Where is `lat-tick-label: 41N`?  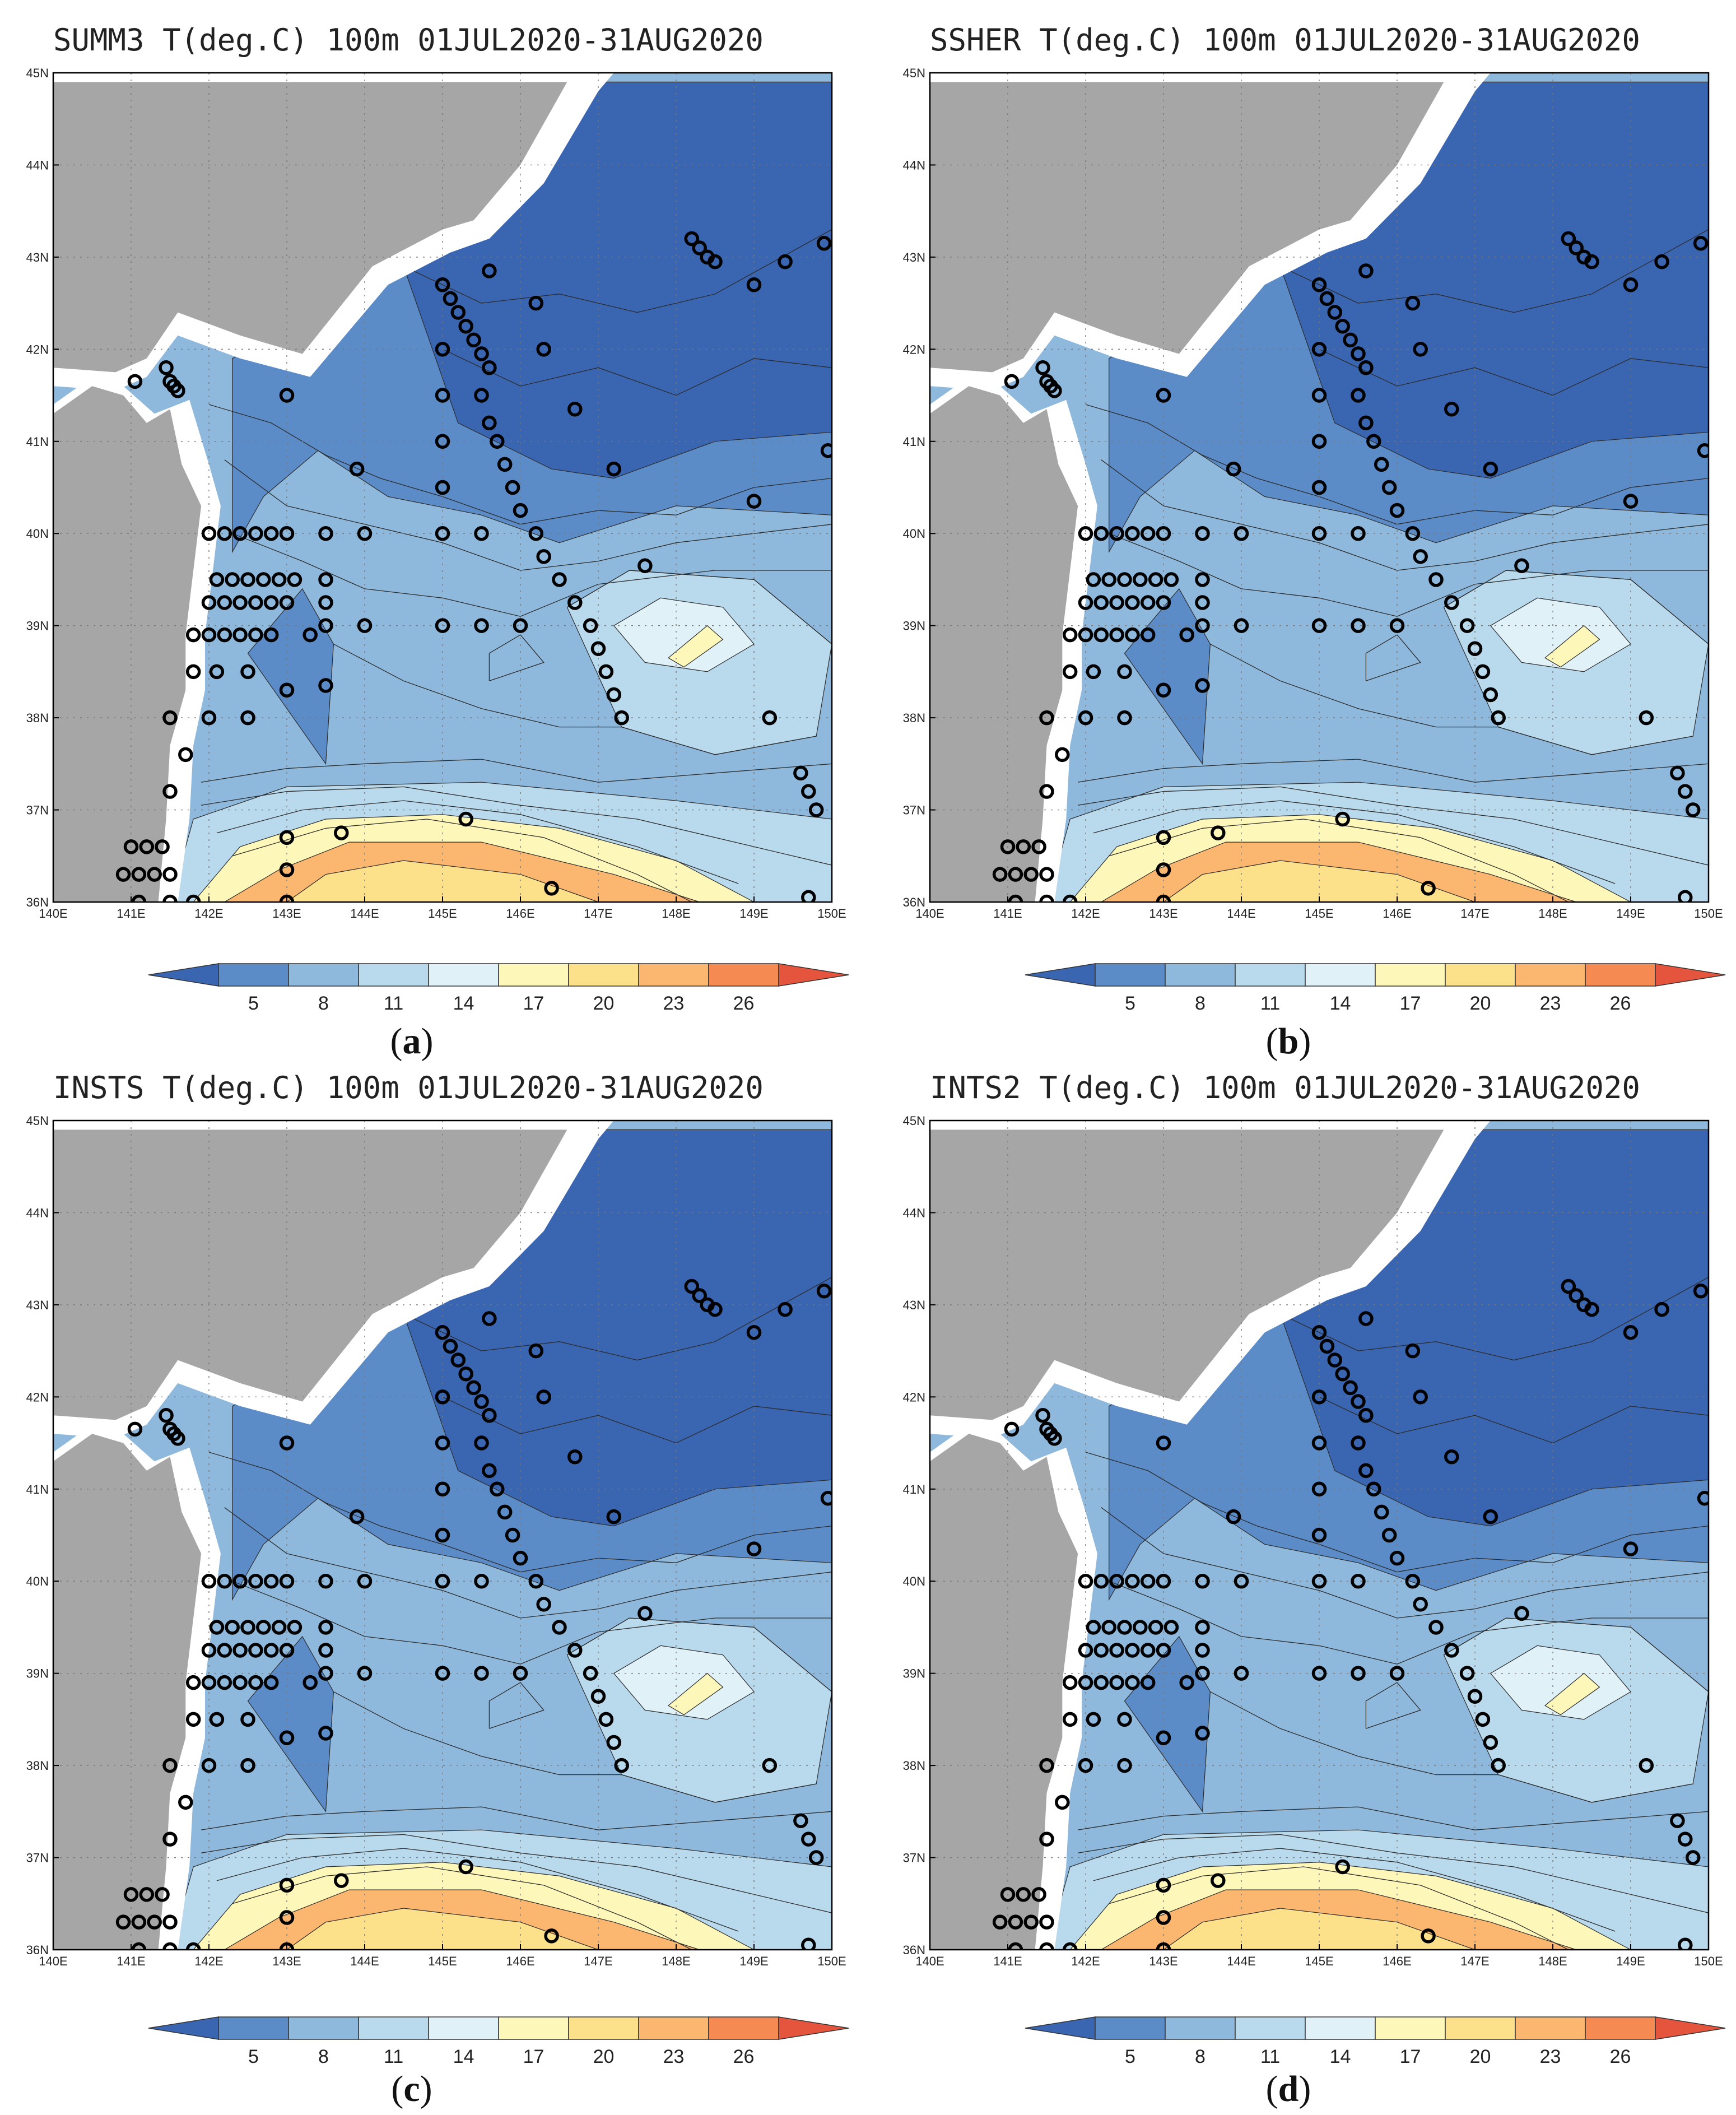
lat-tick-label: 41N is located at coordinates (914, 442).